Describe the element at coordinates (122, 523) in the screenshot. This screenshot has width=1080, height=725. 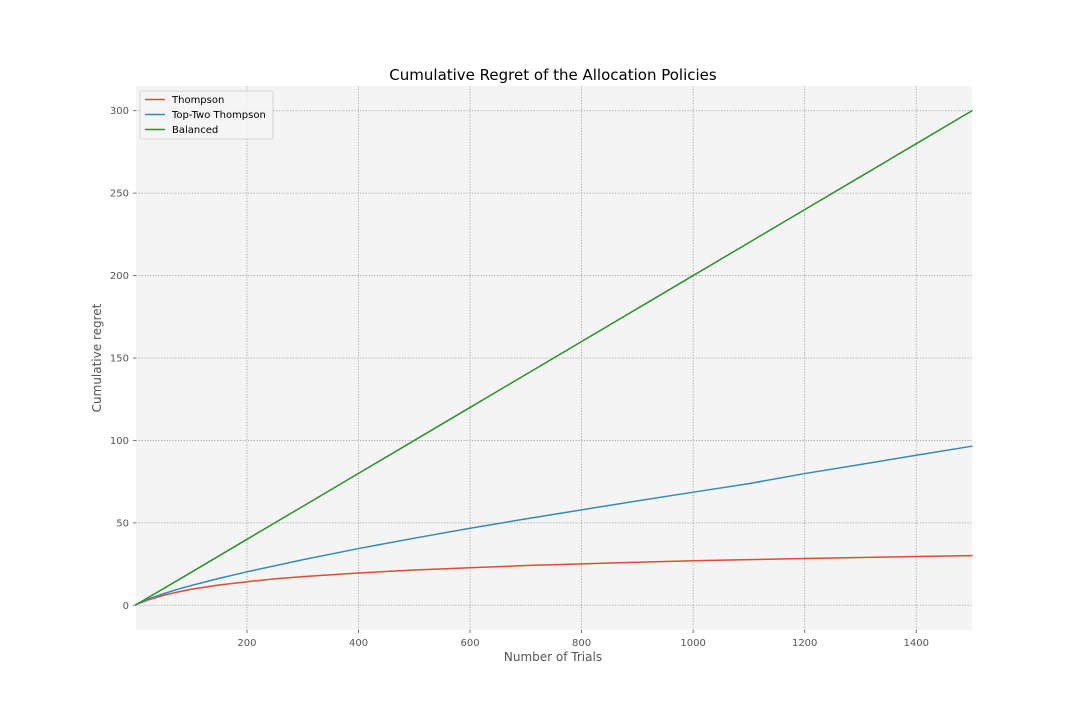
I see `y-tick-label: 50` at that location.